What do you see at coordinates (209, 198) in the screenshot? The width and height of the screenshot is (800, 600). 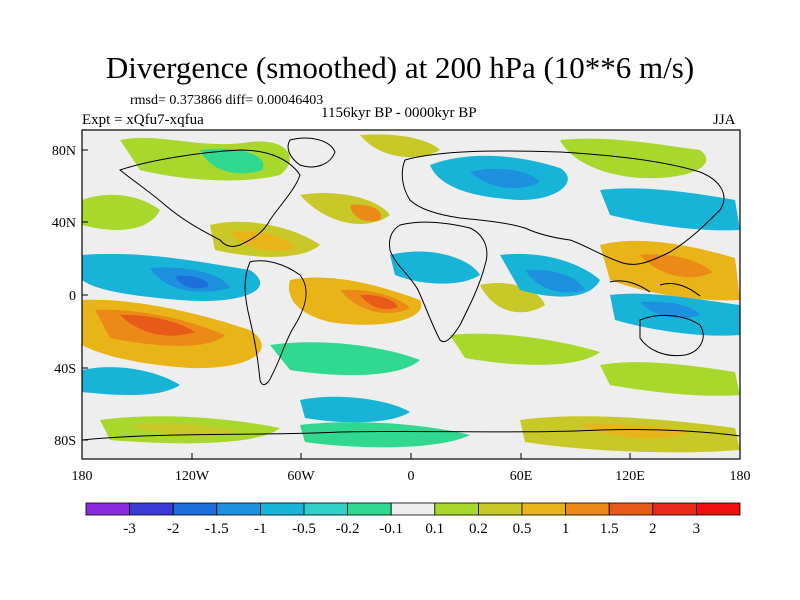 I see `coastline-north-america` at bounding box center [209, 198].